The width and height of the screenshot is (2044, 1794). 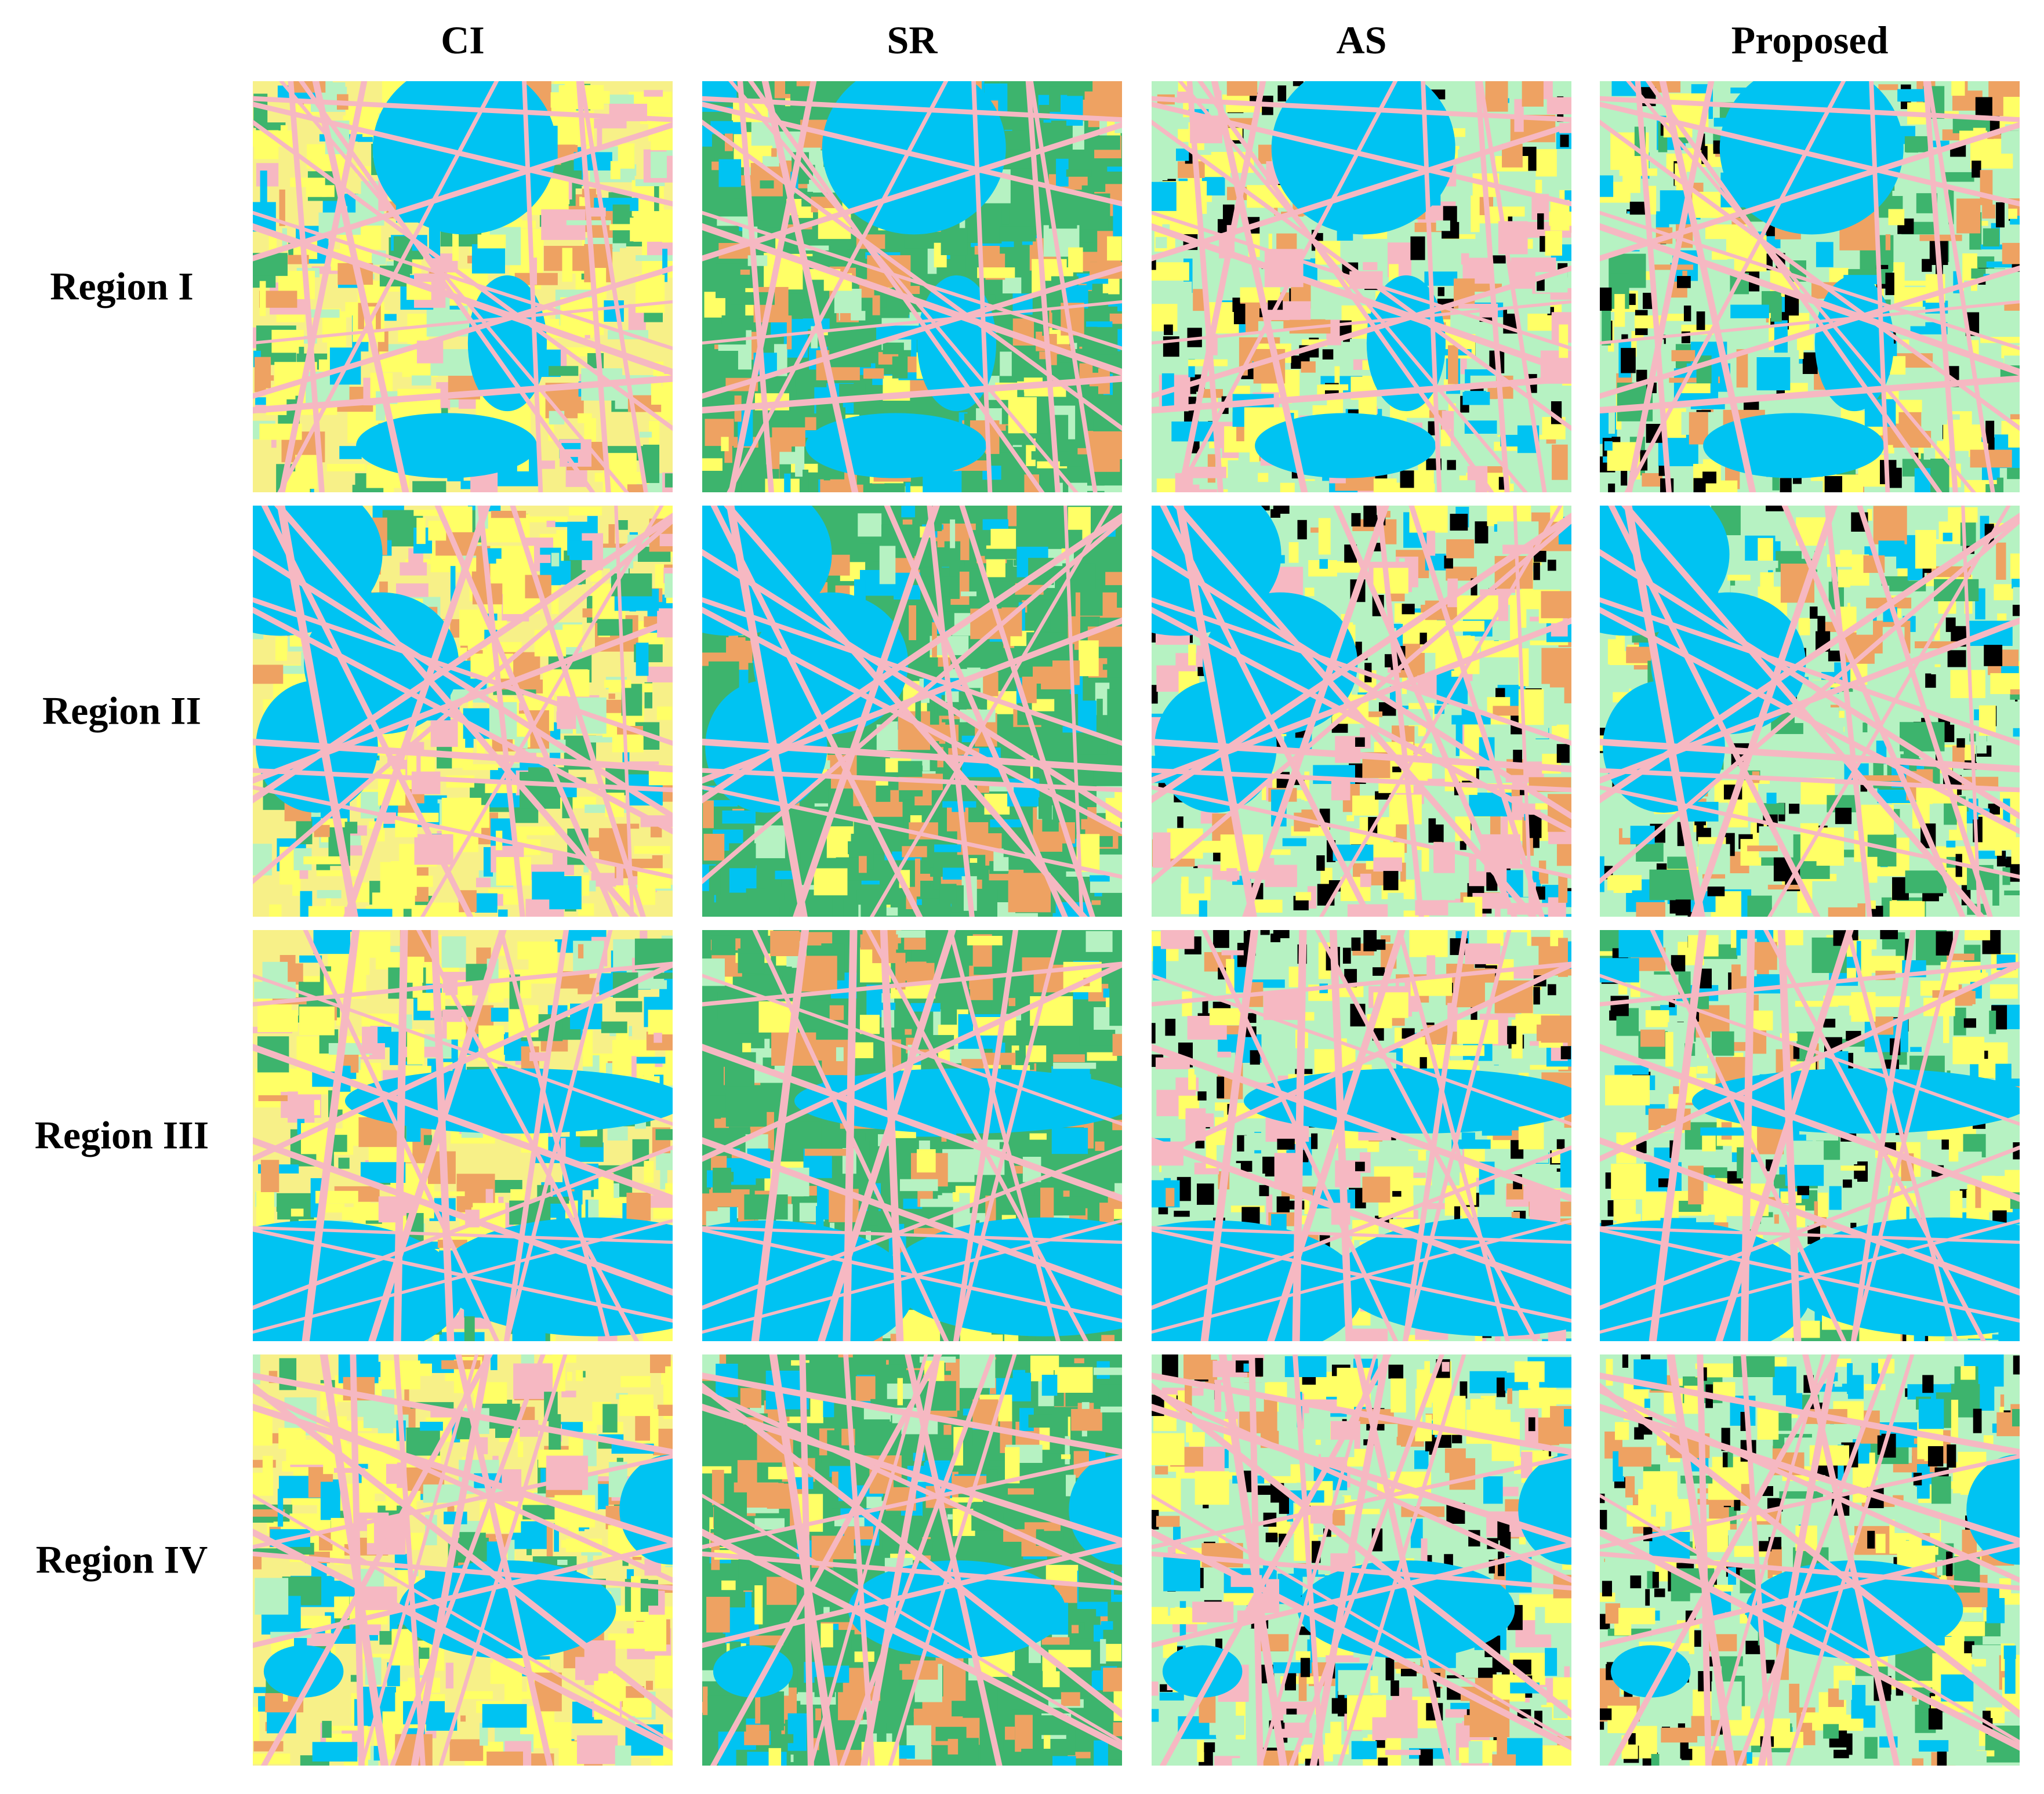 What do you see at coordinates (464, 158) in the screenshot?
I see `water-patch` at bounding box center [464, 158].